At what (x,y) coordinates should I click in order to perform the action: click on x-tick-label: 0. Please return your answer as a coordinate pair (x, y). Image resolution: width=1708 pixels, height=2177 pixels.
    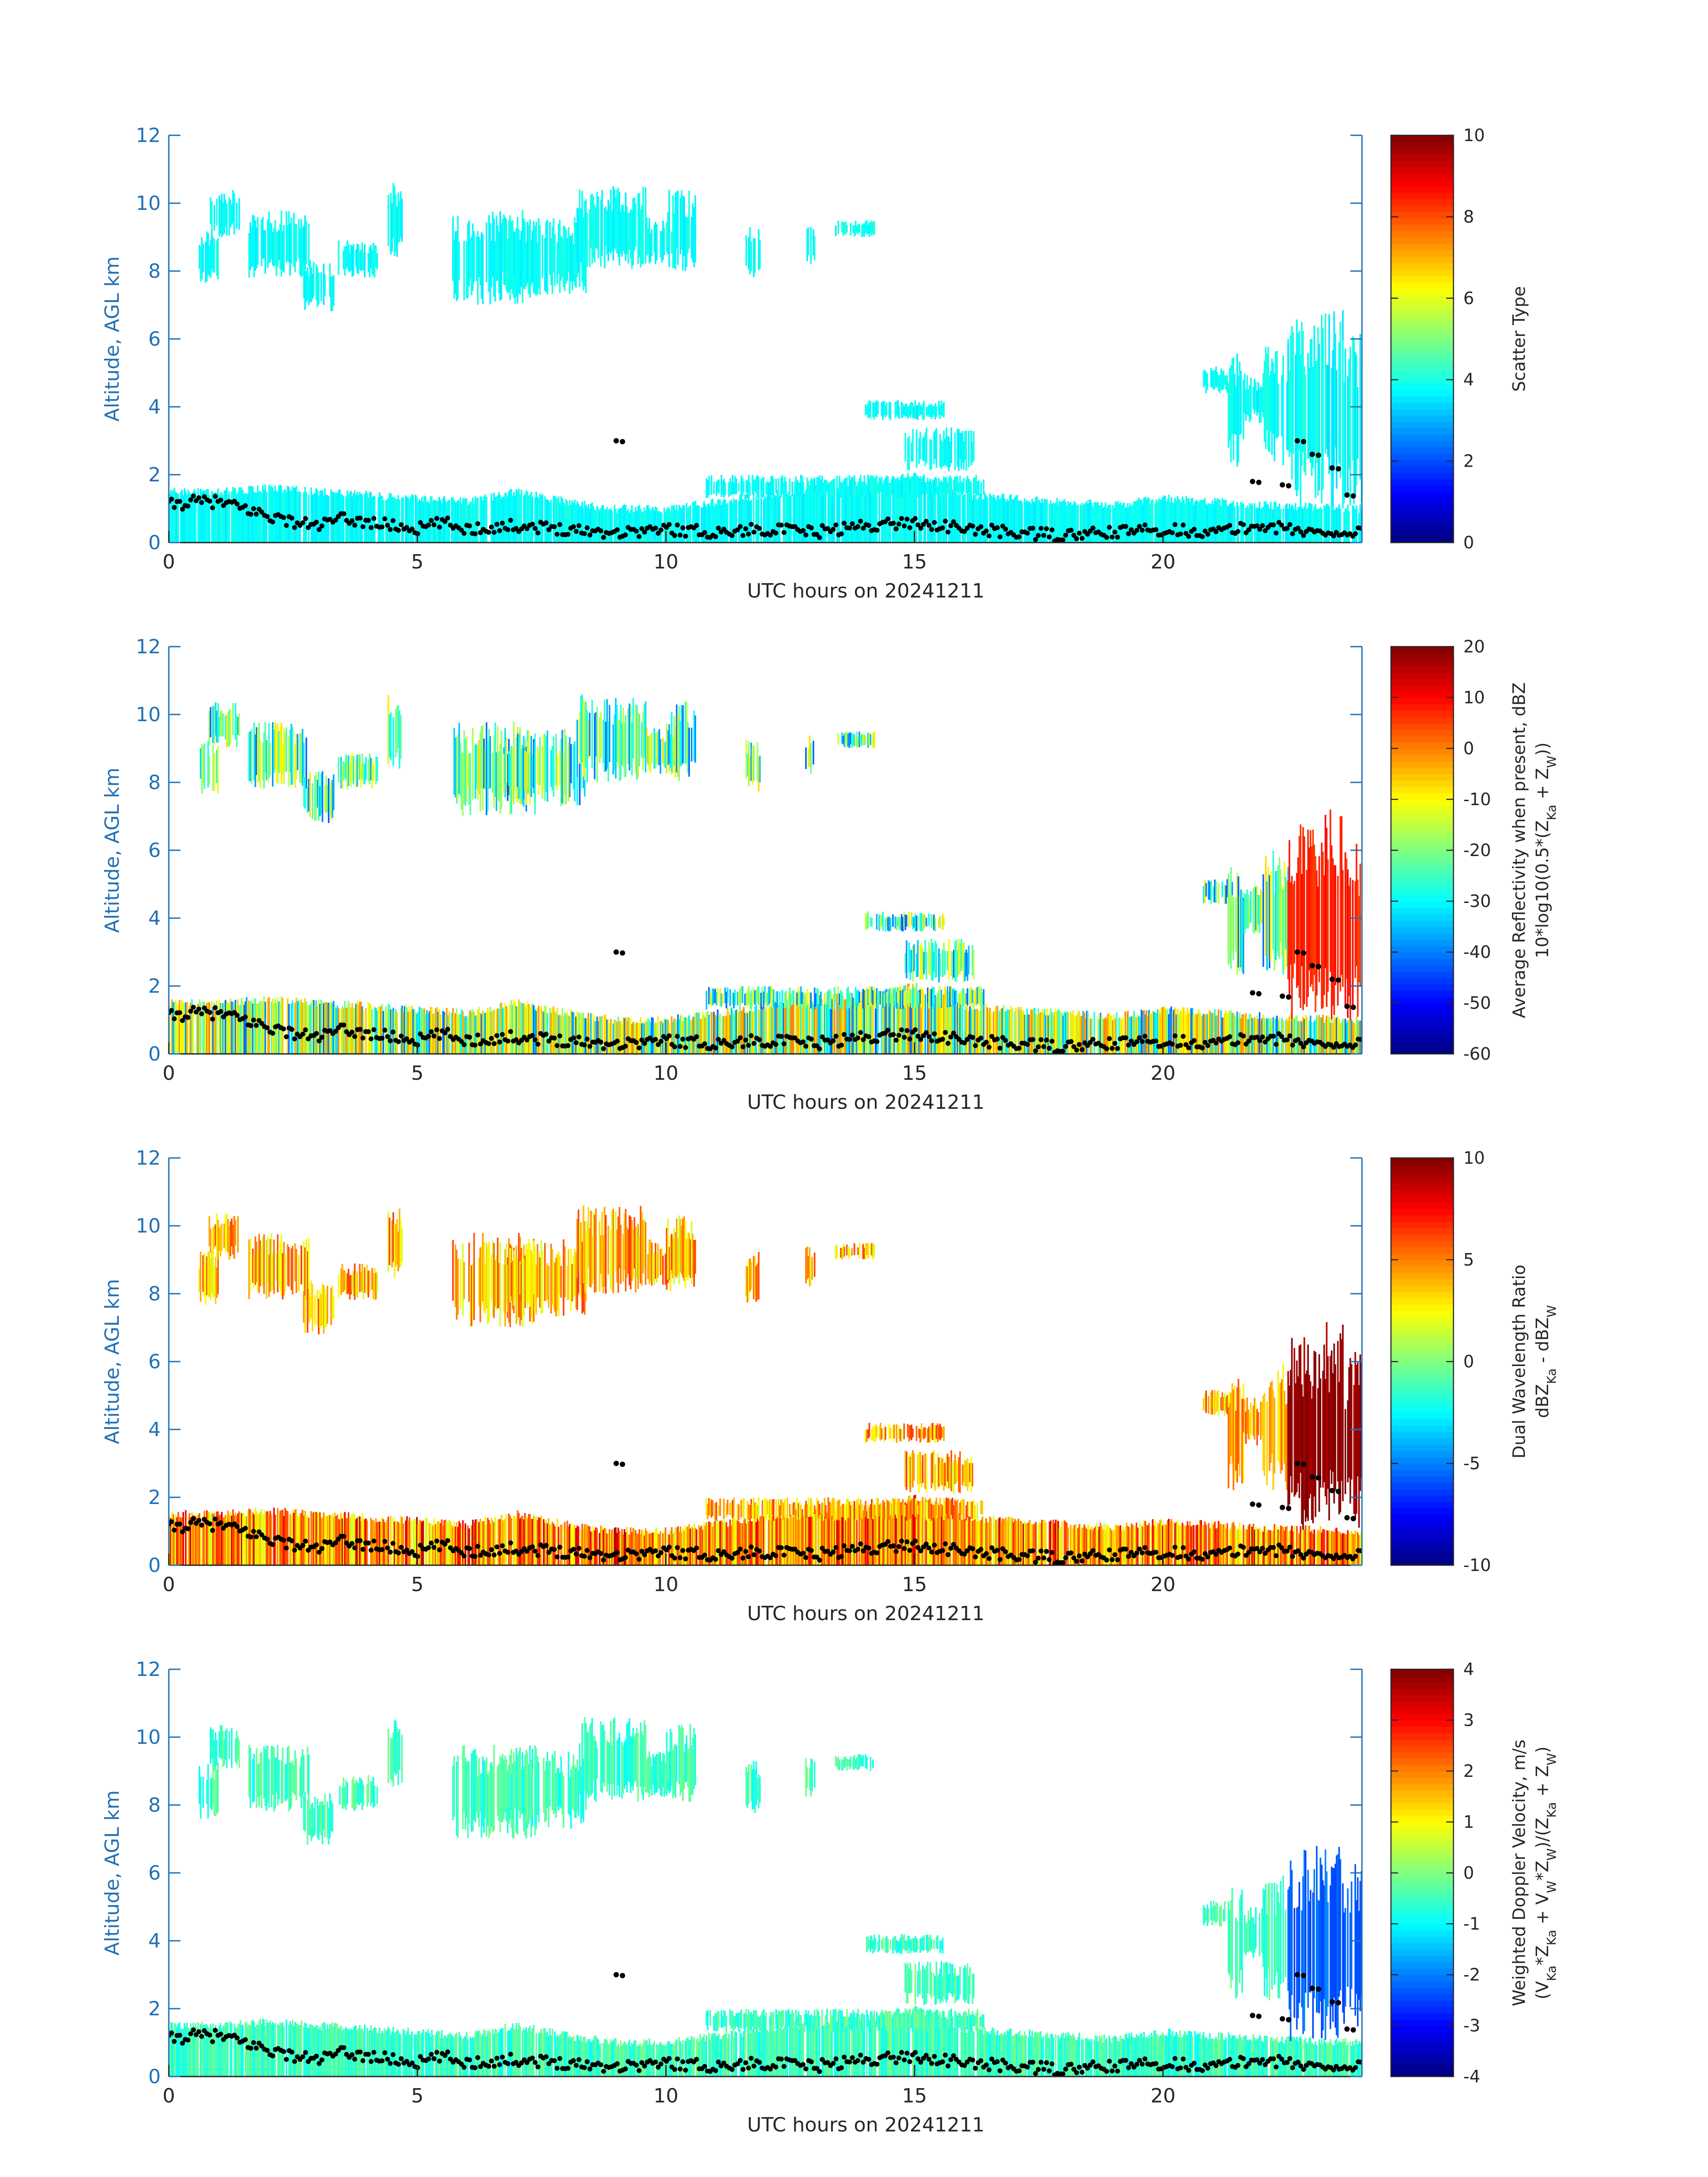
    Looking at the image, I should click on (169, 1073).